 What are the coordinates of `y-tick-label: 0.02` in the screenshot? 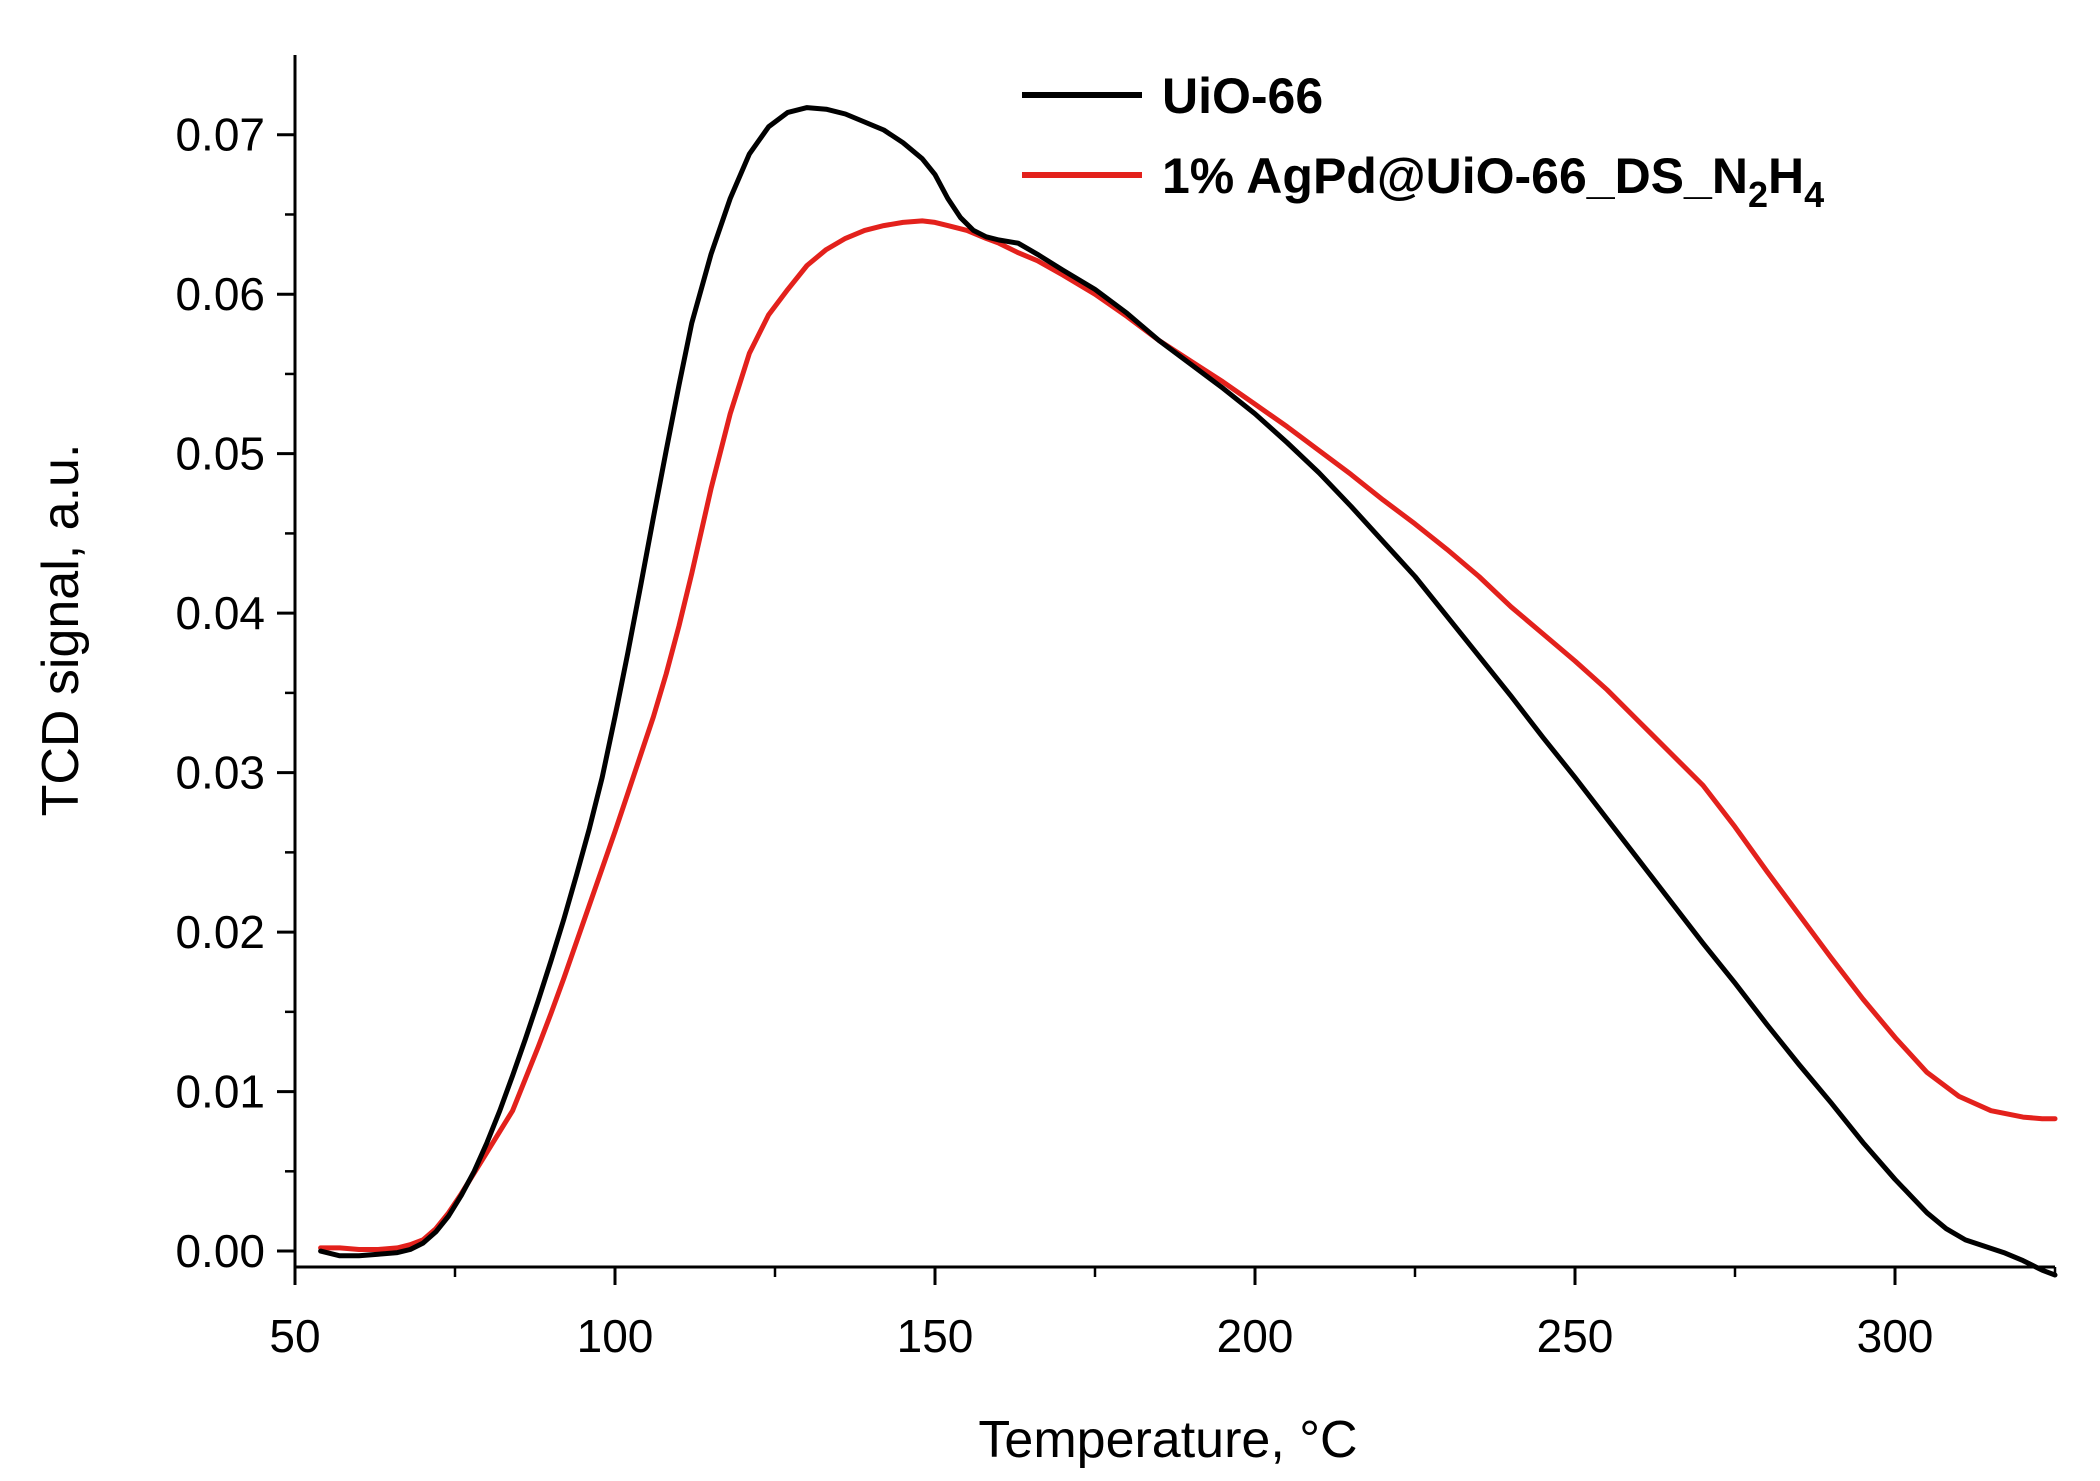 It's located at (220, 932).